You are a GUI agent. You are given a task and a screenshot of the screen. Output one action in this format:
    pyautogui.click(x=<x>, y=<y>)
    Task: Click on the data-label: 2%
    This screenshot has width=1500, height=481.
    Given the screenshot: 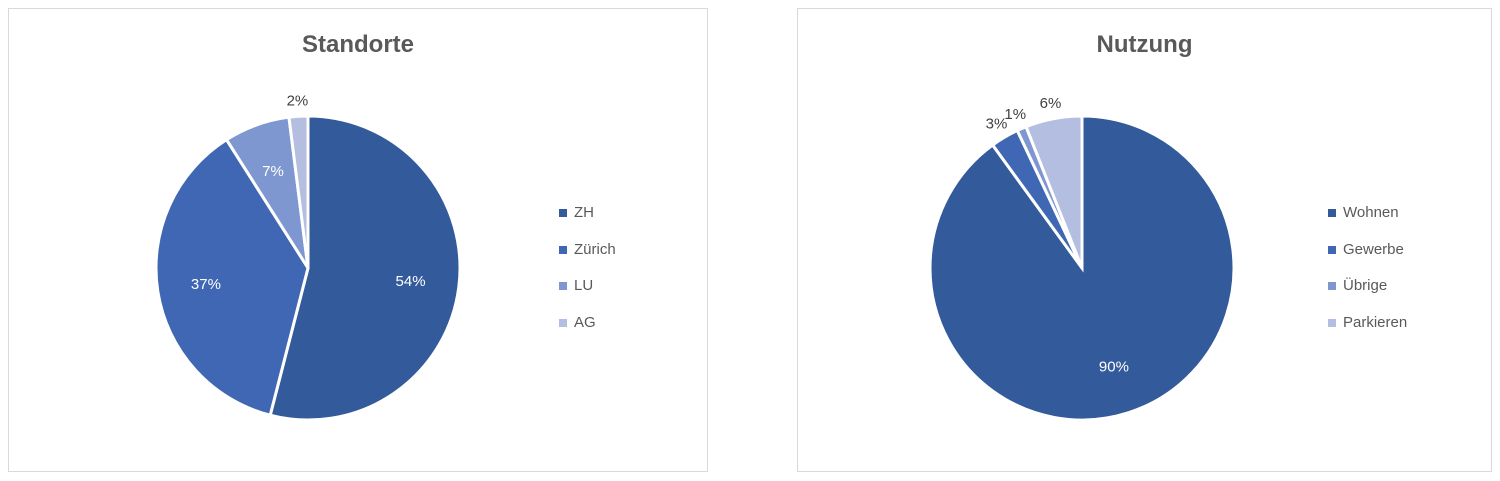 What is the action you would take?
    pyautogui.click(x=298, y=100)
    